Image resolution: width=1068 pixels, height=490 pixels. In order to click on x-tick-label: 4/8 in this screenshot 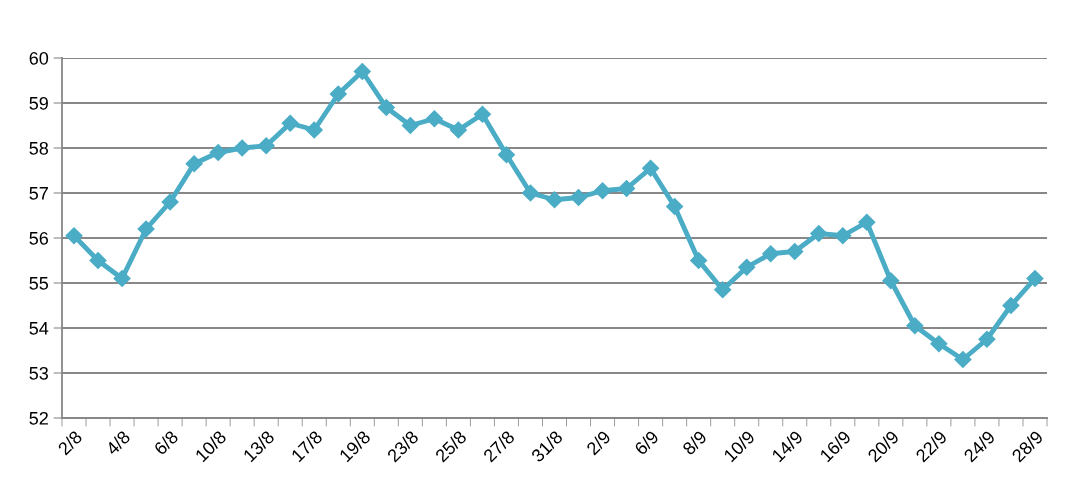, I will do `click(117, 442)`.